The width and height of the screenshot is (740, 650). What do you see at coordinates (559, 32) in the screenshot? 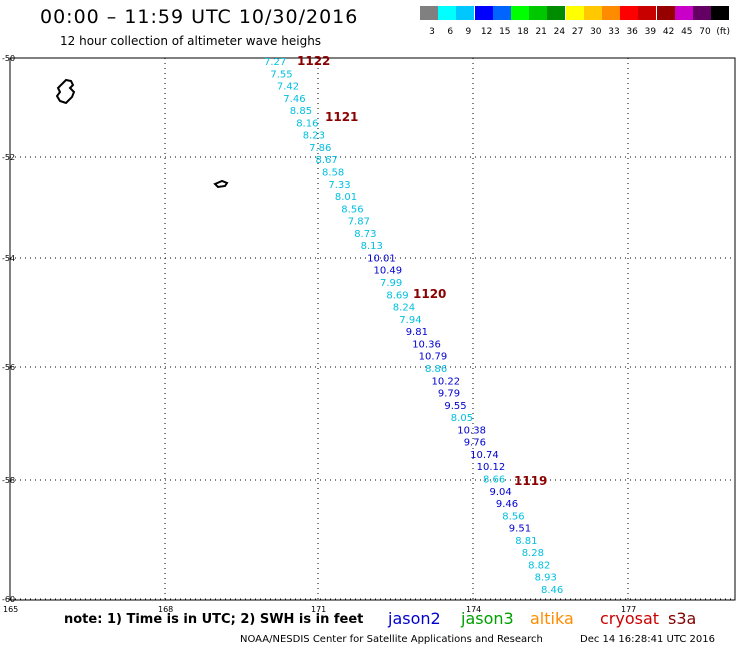
I see `color-scale-label: 24` at bounding box center [559, 32].